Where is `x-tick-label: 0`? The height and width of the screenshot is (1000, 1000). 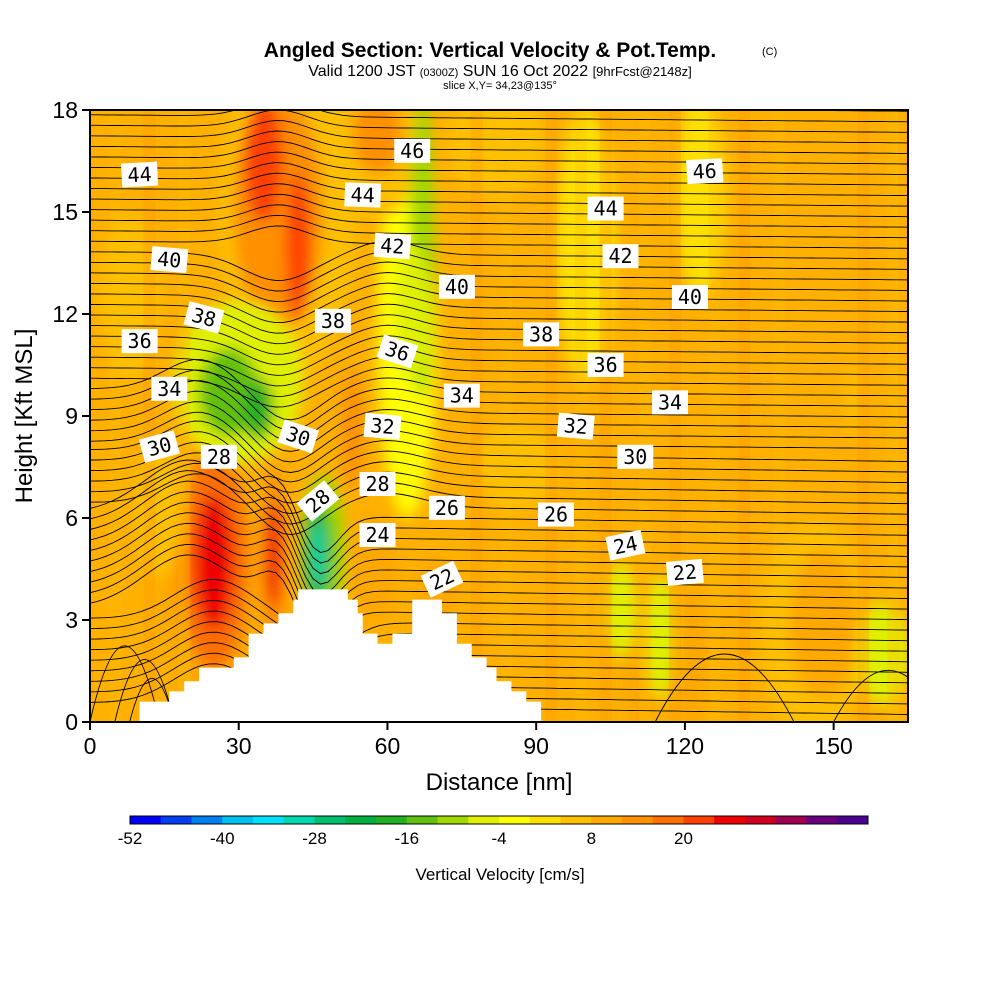 x-tick-label: 0 is located at coordinates (90, 746).